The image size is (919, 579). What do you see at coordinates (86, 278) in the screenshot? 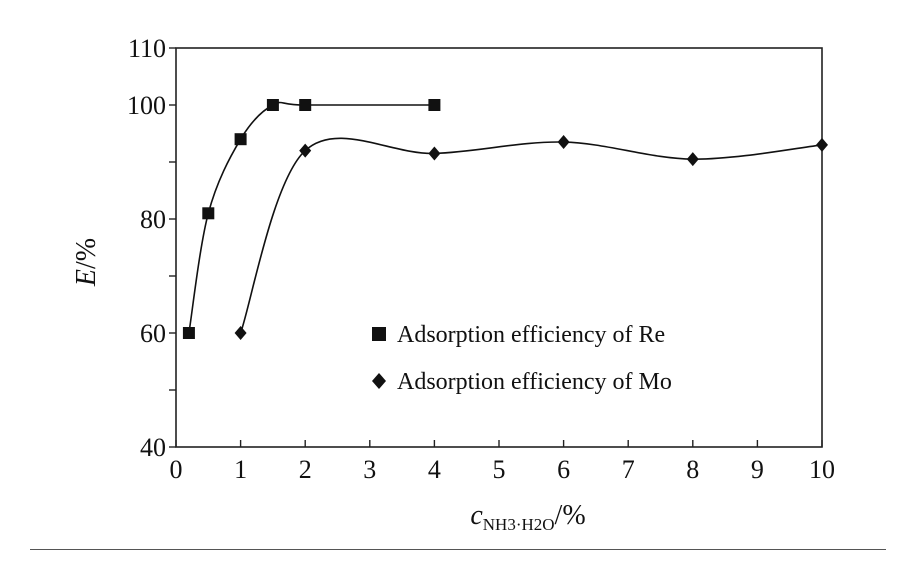
I see `y-axis-label-main: E` at bounding box center [86, 278].